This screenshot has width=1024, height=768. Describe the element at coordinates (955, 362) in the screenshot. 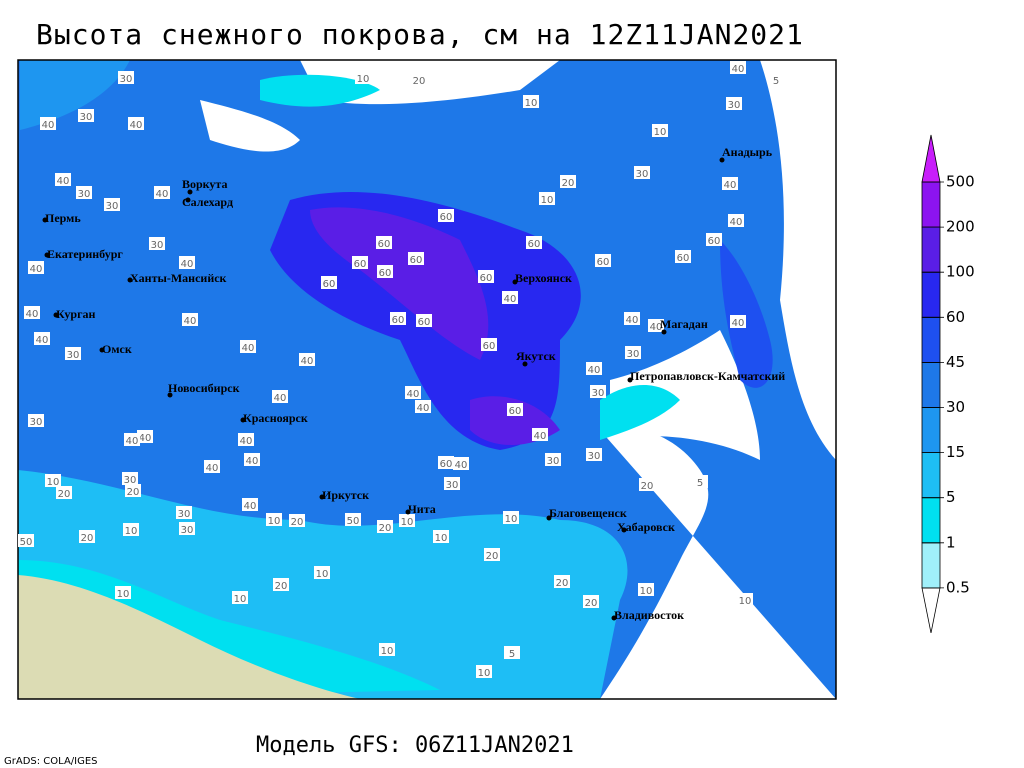

I see `colorbar-label: 45` at that location.